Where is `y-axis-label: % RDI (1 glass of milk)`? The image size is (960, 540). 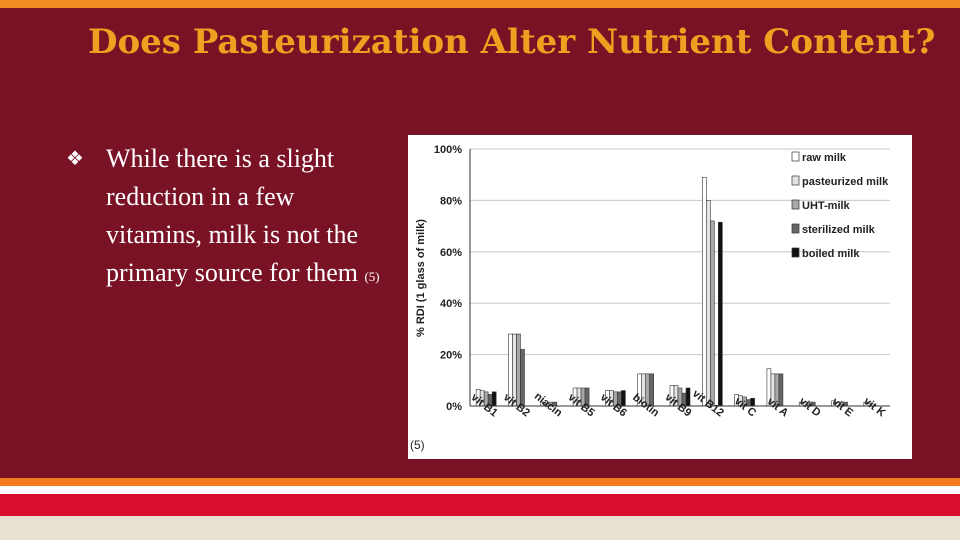 y-axis-label: % RDI (1 glass of milk) is located at coordinates (421, 278).